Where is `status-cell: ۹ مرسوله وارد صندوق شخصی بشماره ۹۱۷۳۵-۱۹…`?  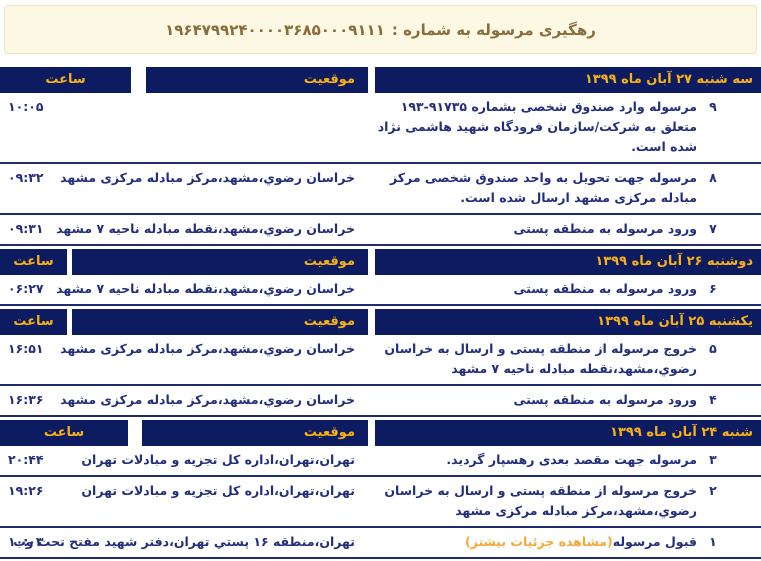 status-cell: ۹ مرسوله وارد صندوق شخصی بشماره ۹۱۷۳۵-۱۹… is located at coordinates (568, 127).